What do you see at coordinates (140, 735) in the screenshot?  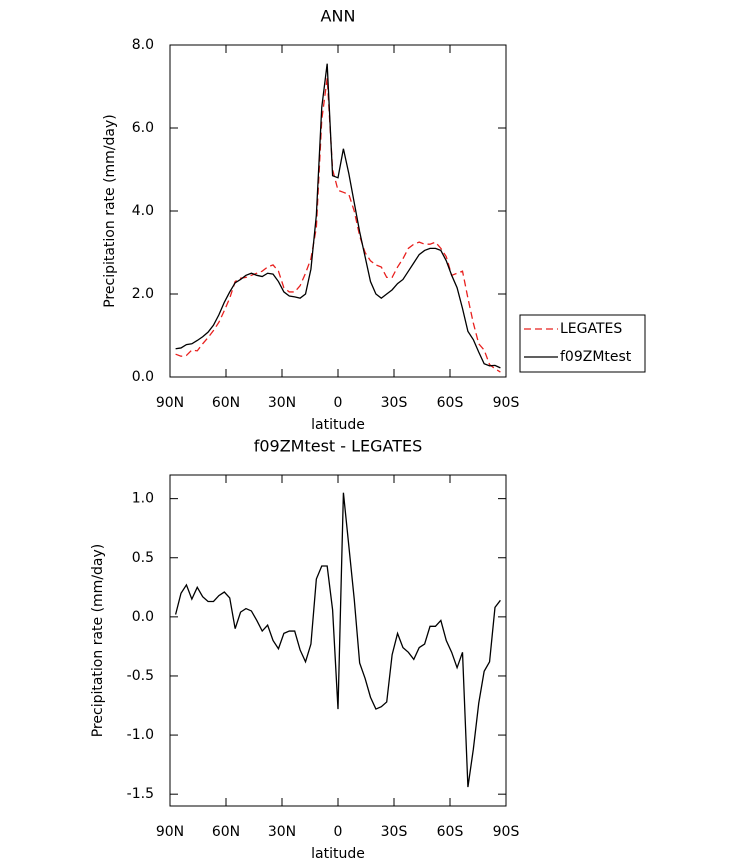 I see `y-tick-label: -1.0` at bounding box center [140, 735].